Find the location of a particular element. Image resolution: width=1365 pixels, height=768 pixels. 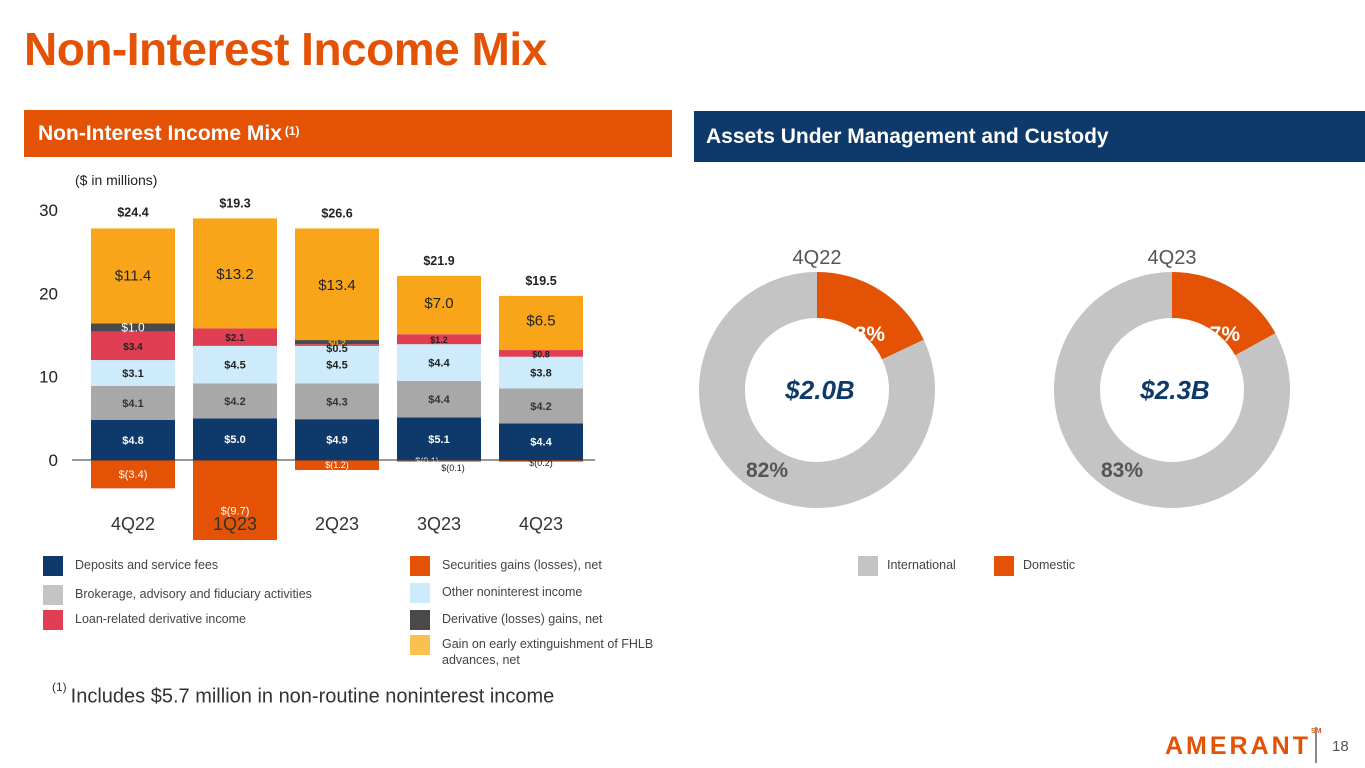

bar-value-label: $(3.4) is located at coordinates (133, 475).